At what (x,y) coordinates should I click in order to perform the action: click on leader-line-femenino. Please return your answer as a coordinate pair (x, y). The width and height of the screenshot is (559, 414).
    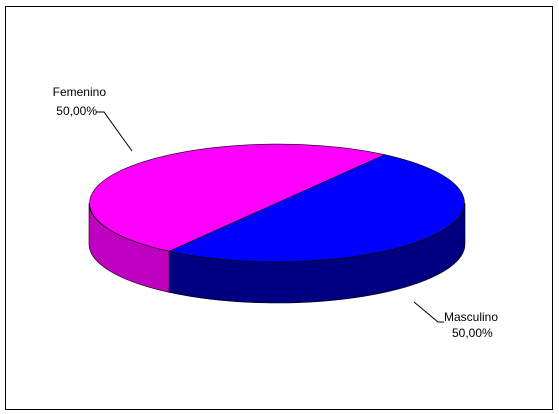
    Looking at the image, I should click on (114, 131).